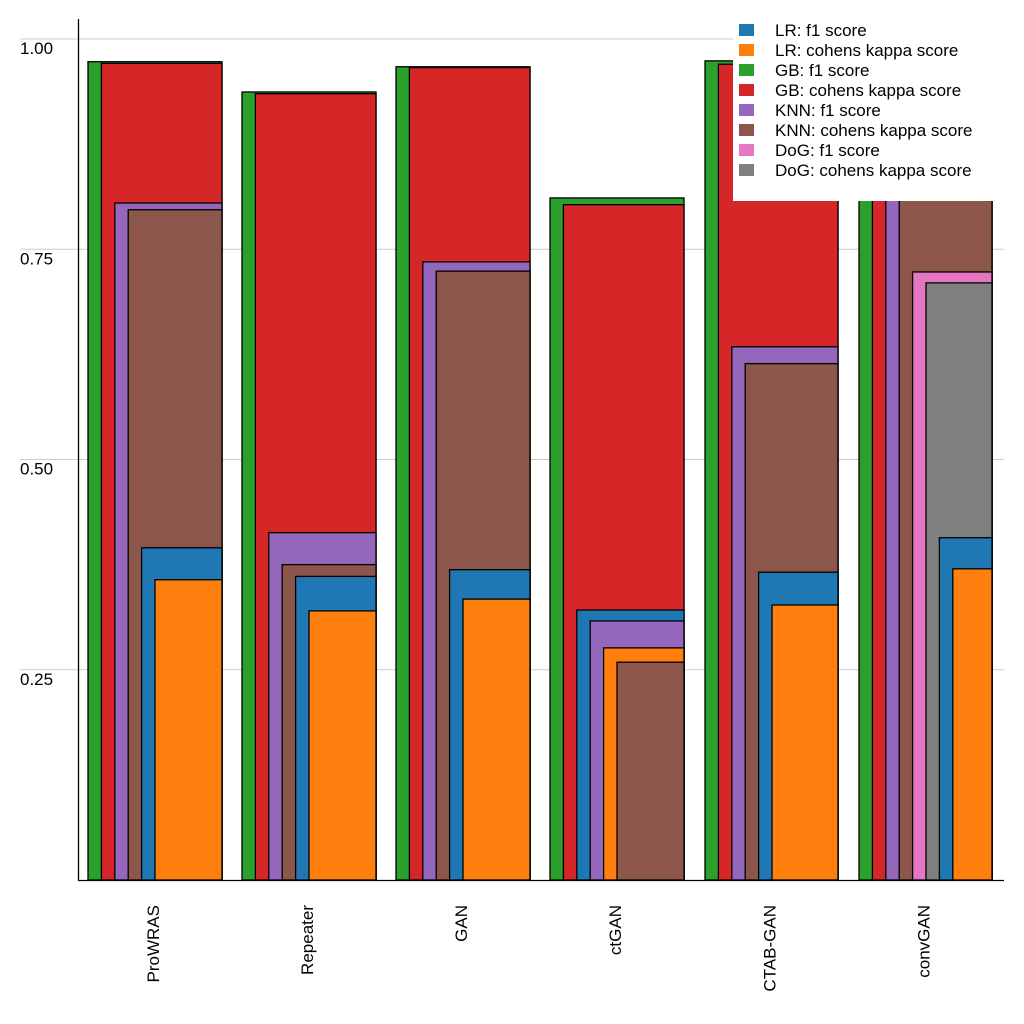 The height and width of the screenshot is (1024, 1024). What do you see at coordinates (873, 170) in the screenshot?
I see `legend-label: DoG: cohens kappa score` at bounding box center [873, 170].